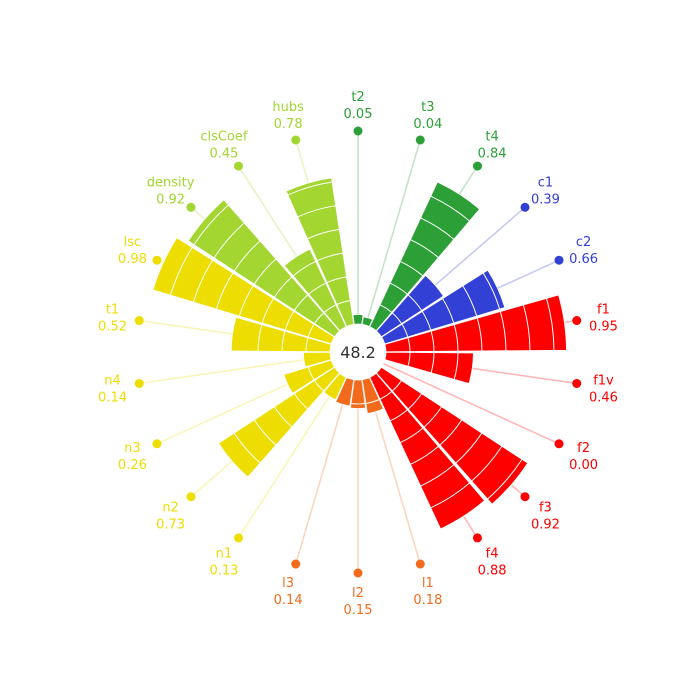 This screenshot has height=700, width=700. Describe the element at coordinates (112, 380) in the screenshot. I see `label-name-n4: n4` at that location.